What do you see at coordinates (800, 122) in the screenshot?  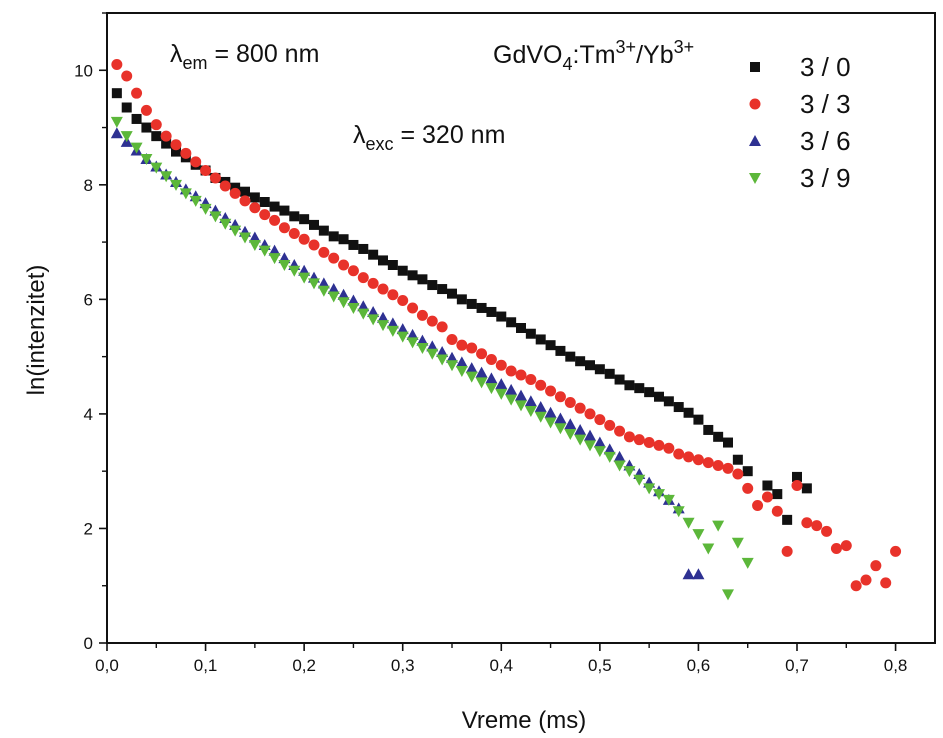 I see `legend: 3 / 0 3 / 3 3 / 6 3 / 9` at bounding box center [800, 122].